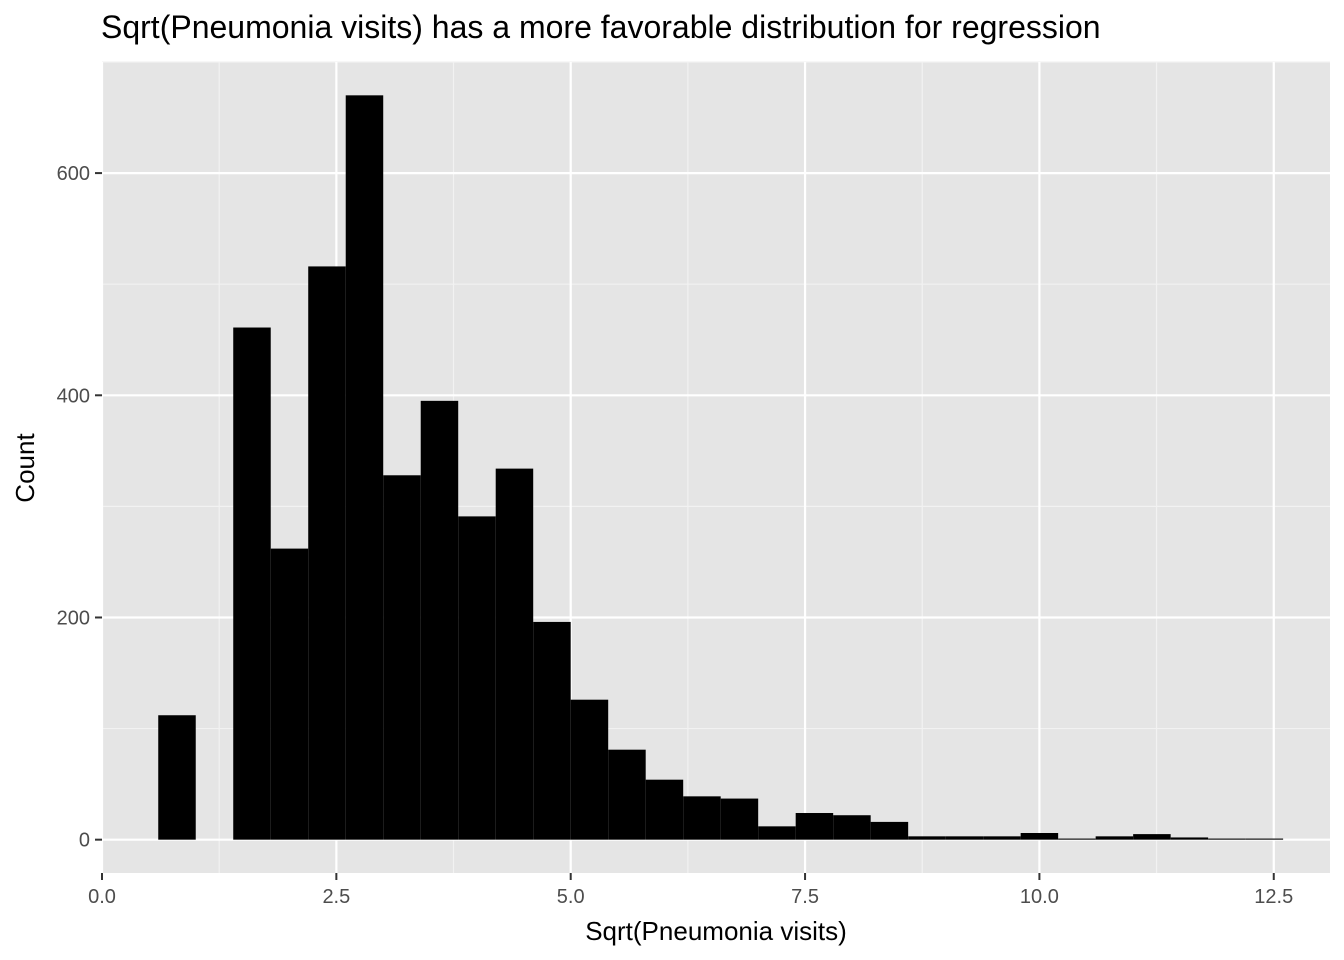 The width and height of the screenshot is (1344, 960). Describe the element at coordinates (571, 897) in the screenshot. I see `x-tick-label: 5.0` at that location.